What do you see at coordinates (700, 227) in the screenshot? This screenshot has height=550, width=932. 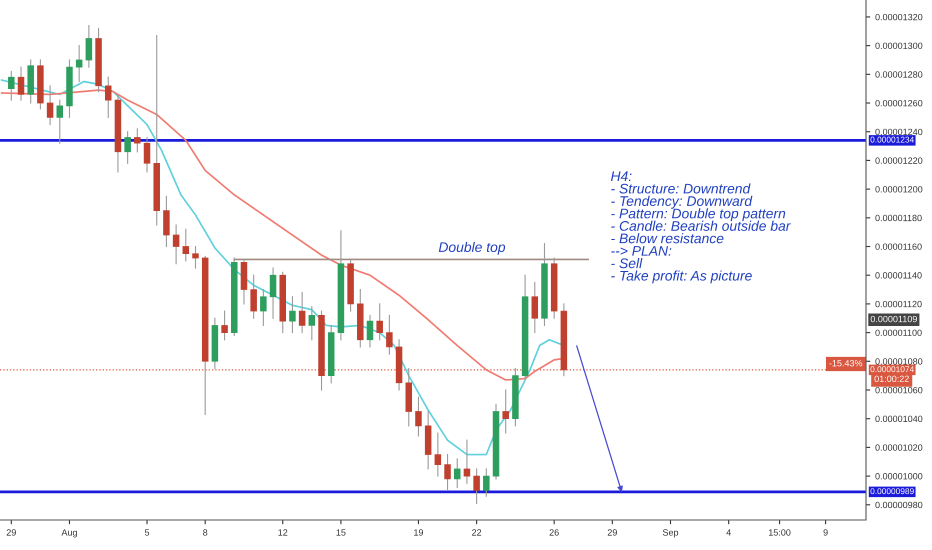 I see `text: H4: - Structure: Downtrend - Tendency: Downward - Pattern: Double top pattern - Candle: Bearish outside bar - Below resistance --> PLAN: - Sell - Take profit: As picture` at bounding box center [700, 227].